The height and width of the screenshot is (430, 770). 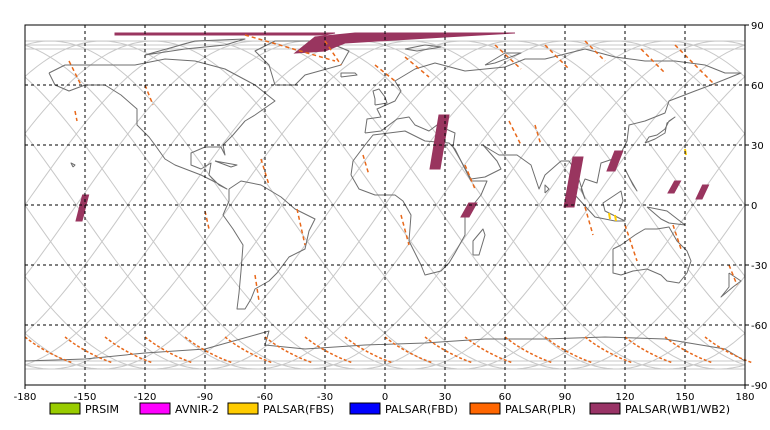 What do you see at coordinates (565, 397) in the screenshot?
I see `x-tick-label: 90` at bounding box center [565, 397].